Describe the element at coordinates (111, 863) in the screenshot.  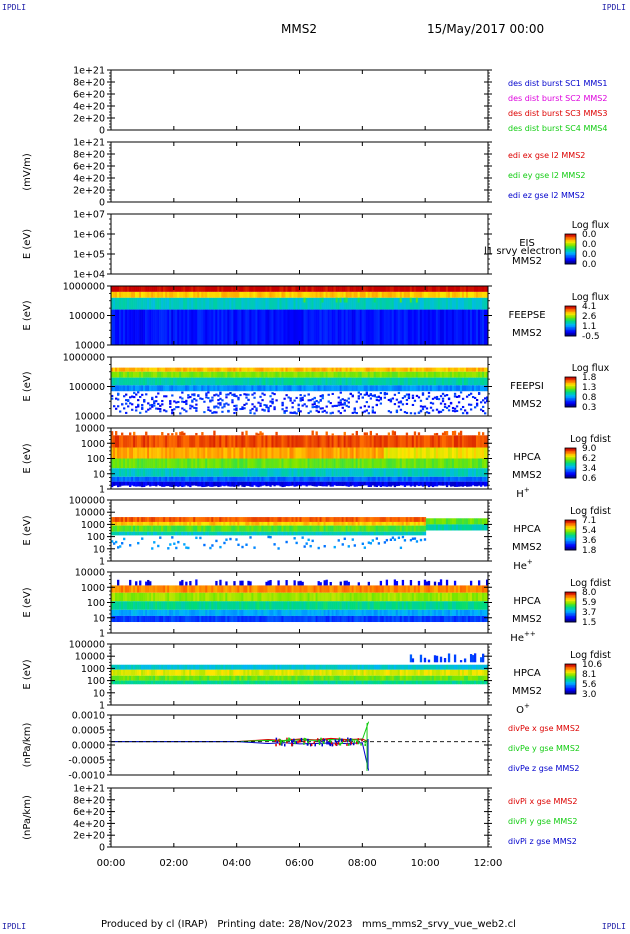
I see `xtick-label: 00:00` at that location.